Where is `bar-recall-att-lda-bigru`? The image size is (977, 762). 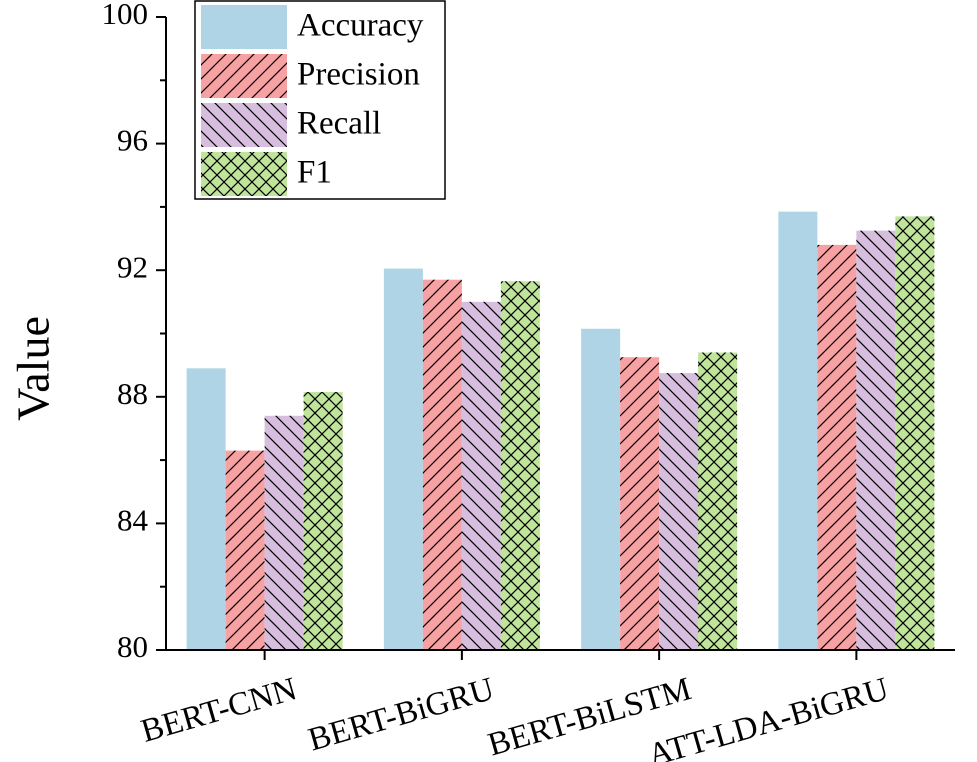 bar-recall-att-lda-bigru is located at coordinates (876, 440).